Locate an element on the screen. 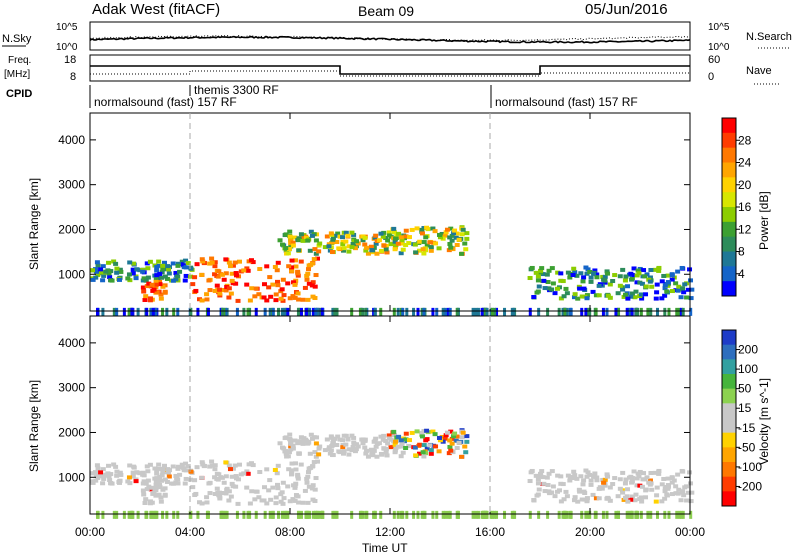  x-tick-label: 12:00 is located at coordinates (390, 532).